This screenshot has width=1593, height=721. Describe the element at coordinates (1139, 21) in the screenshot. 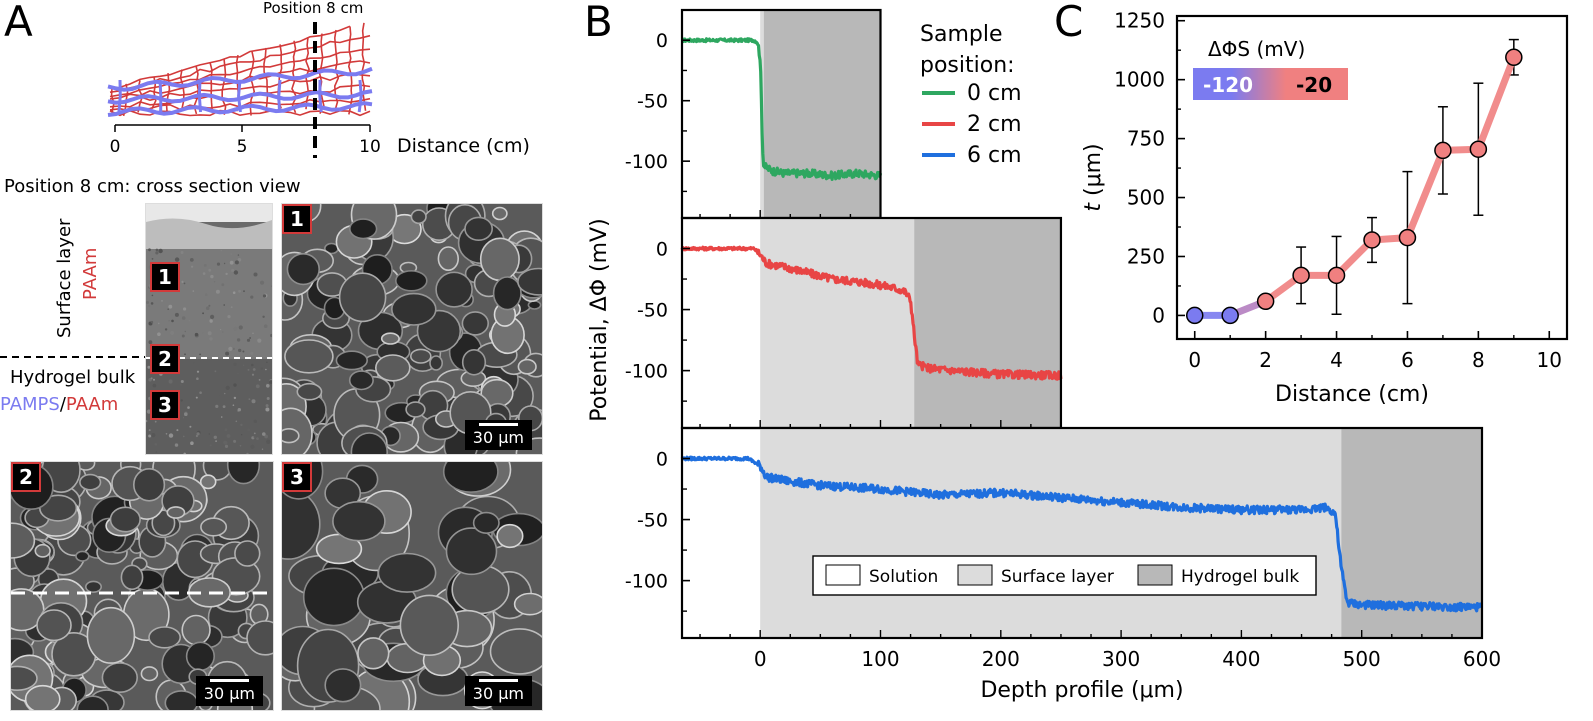

I see `c-ytick-1250: 1250` at that location.